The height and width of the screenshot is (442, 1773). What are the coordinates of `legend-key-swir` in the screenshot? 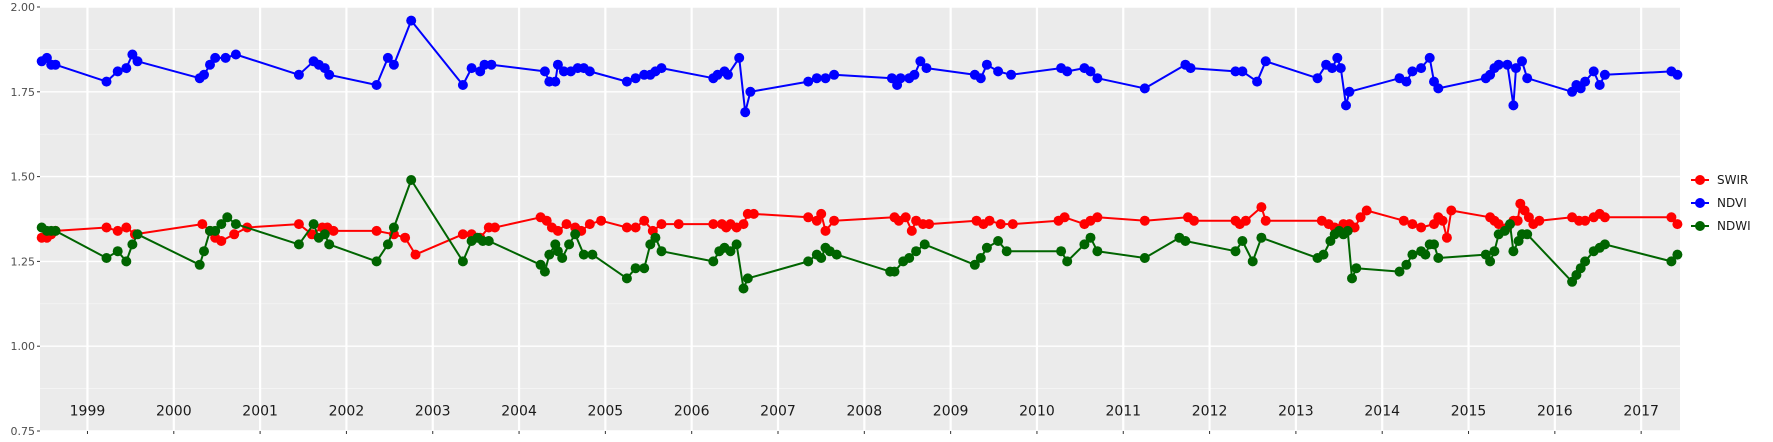 It's located at (1700, 180).